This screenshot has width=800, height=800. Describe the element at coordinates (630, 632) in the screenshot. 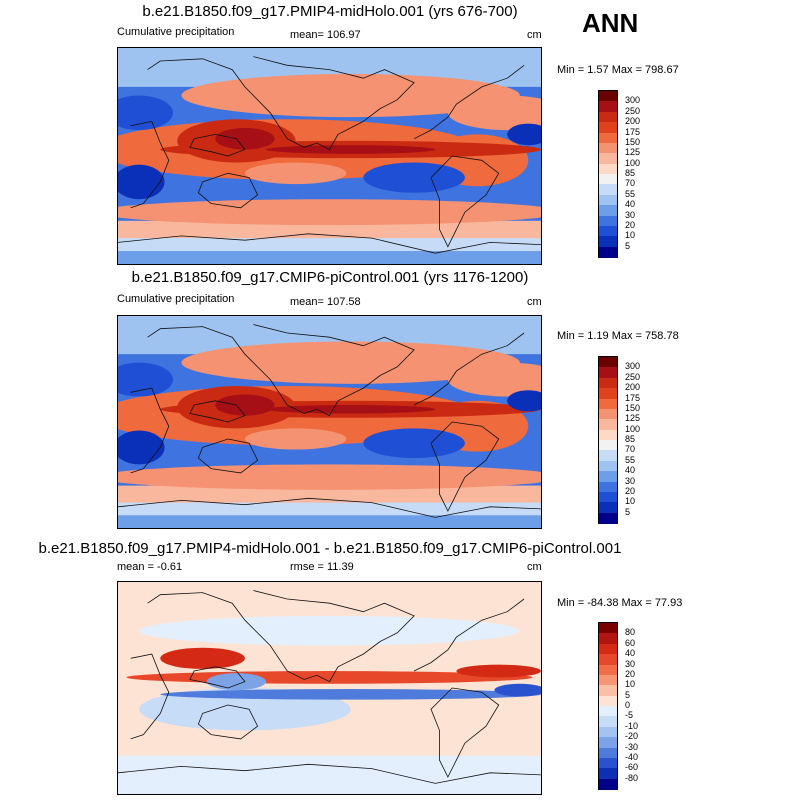

I see `colorbar-tick-label: 80` at that location.